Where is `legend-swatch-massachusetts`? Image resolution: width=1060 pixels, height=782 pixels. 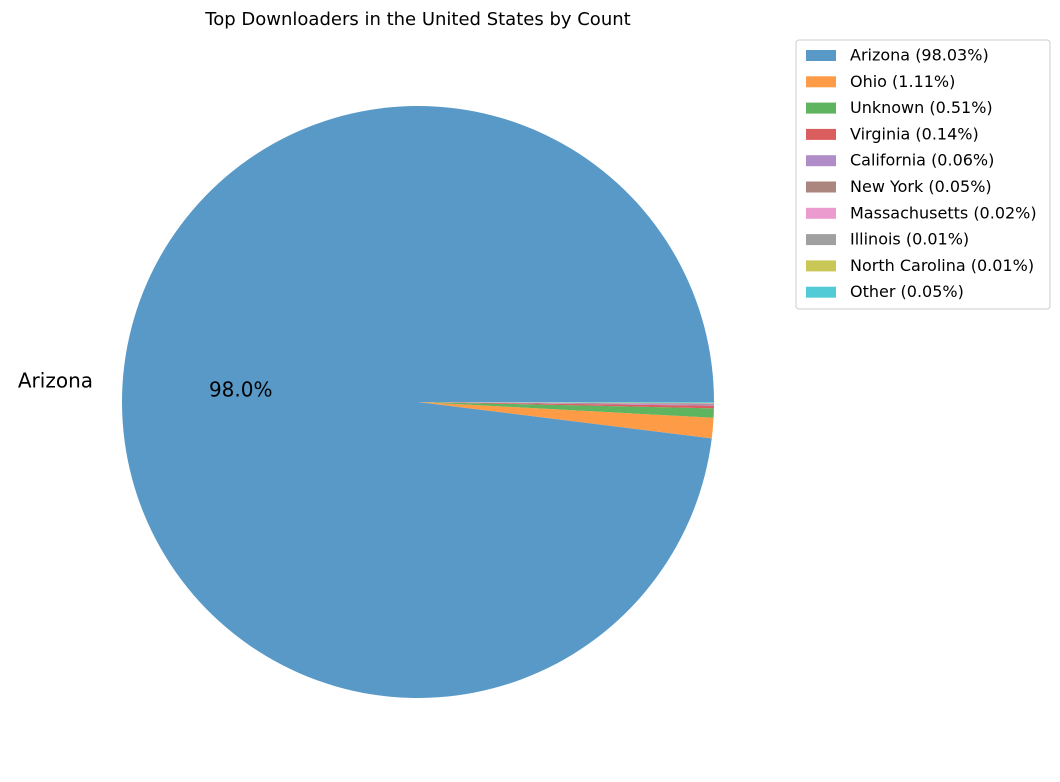 legend-swatch-massachusetts is located at coordinates (821, 213).